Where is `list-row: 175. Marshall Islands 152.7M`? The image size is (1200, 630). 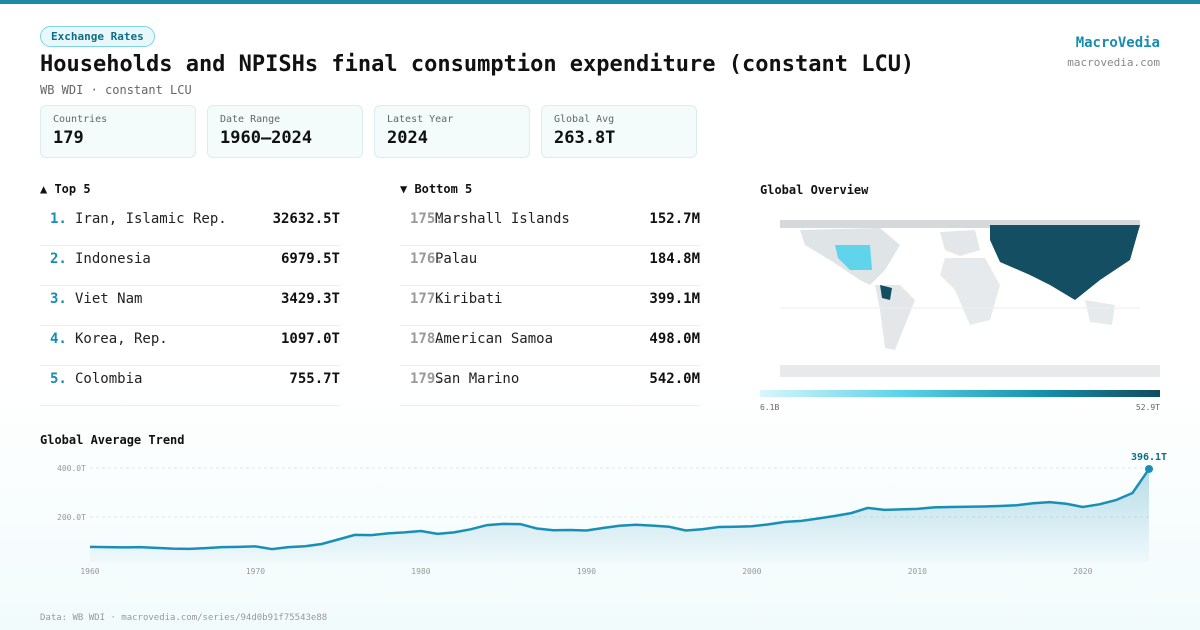 list-row: 175. Marshall Islands 152.7M is located at coordinates (550, 225).